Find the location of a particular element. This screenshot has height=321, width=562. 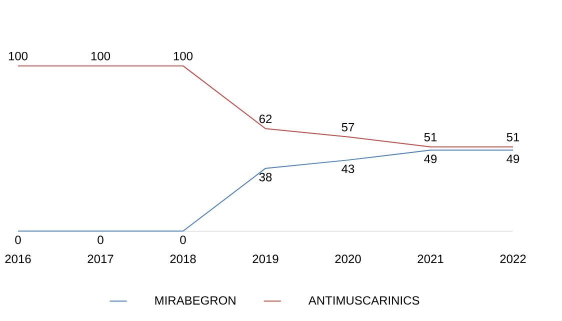

x-tick-label: 2020 is located at coordinates (348, 259).